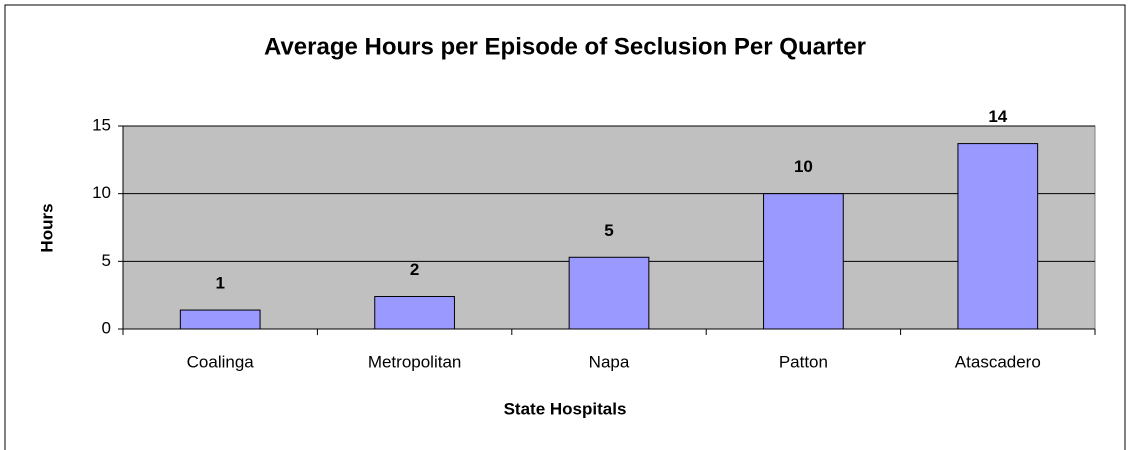 The height and width of the screenshot is (450, 1130). Describe the element at coordinates (803, 166) in the screenshot. I see `data-label: 10` at that location.